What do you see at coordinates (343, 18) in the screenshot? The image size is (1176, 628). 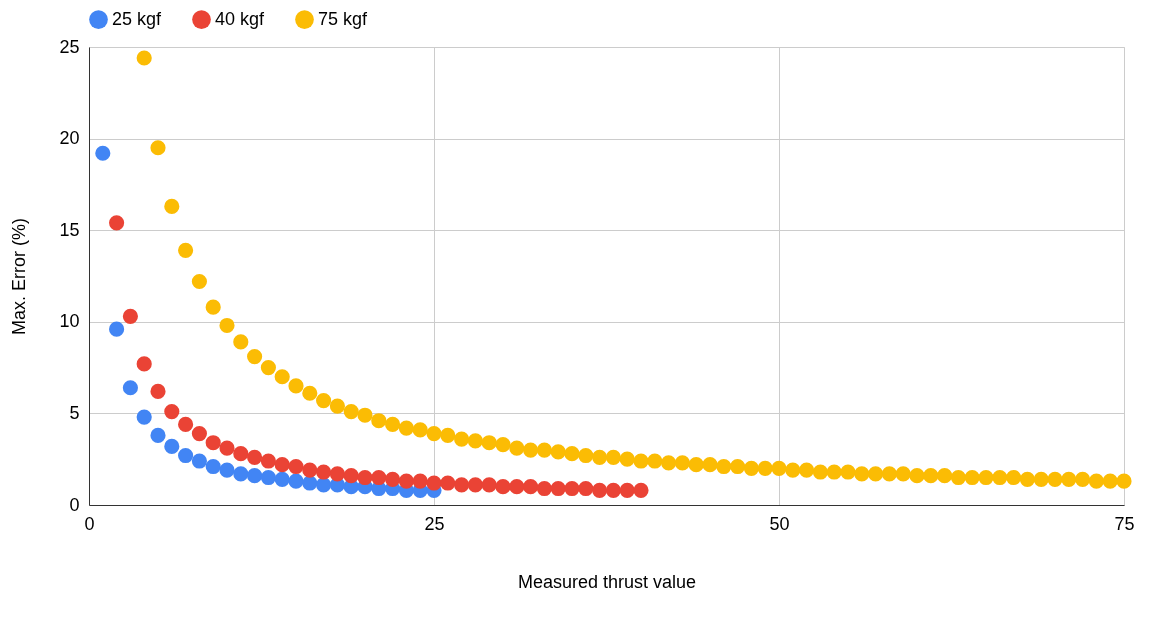 I see `legend-label: 75 kgf` at bounding box center [343, 18].